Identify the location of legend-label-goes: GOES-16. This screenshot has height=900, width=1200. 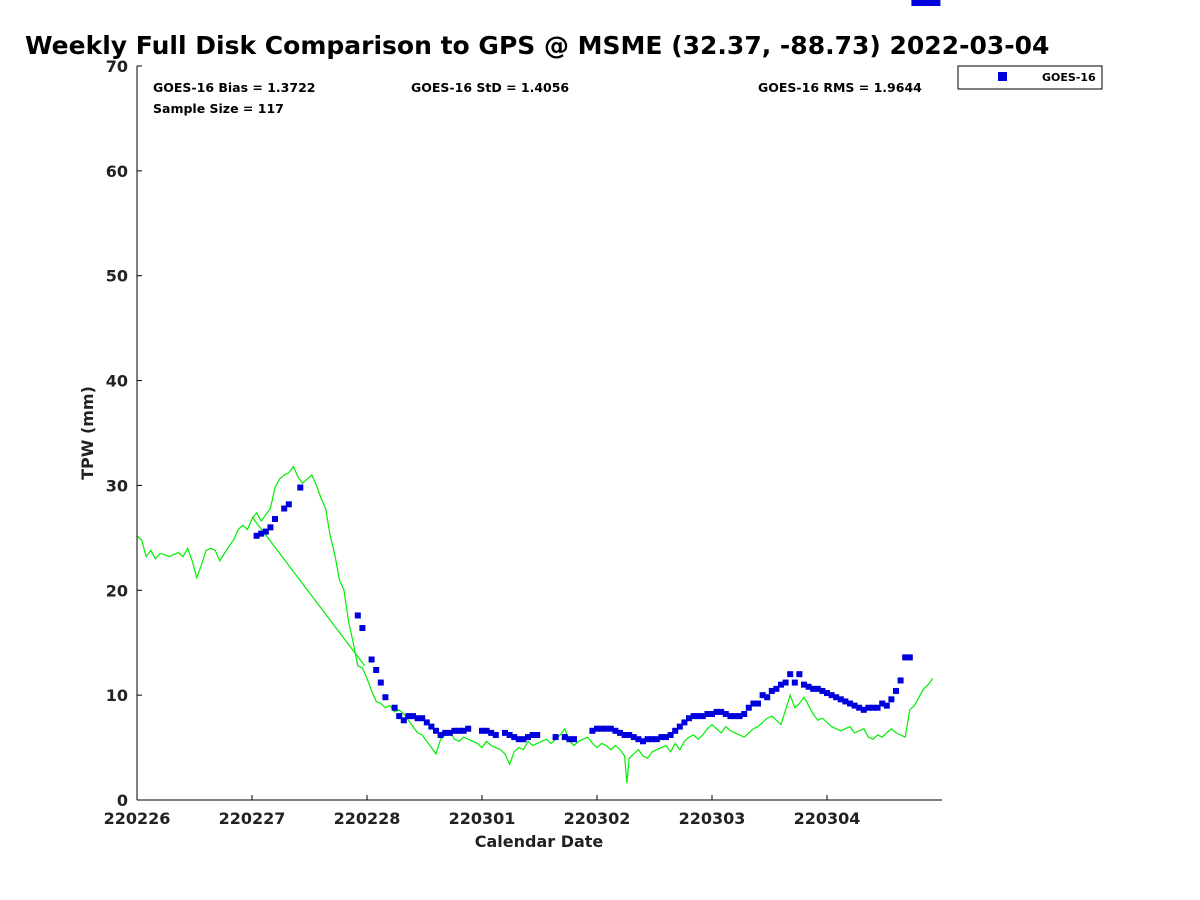
(1069, 77).